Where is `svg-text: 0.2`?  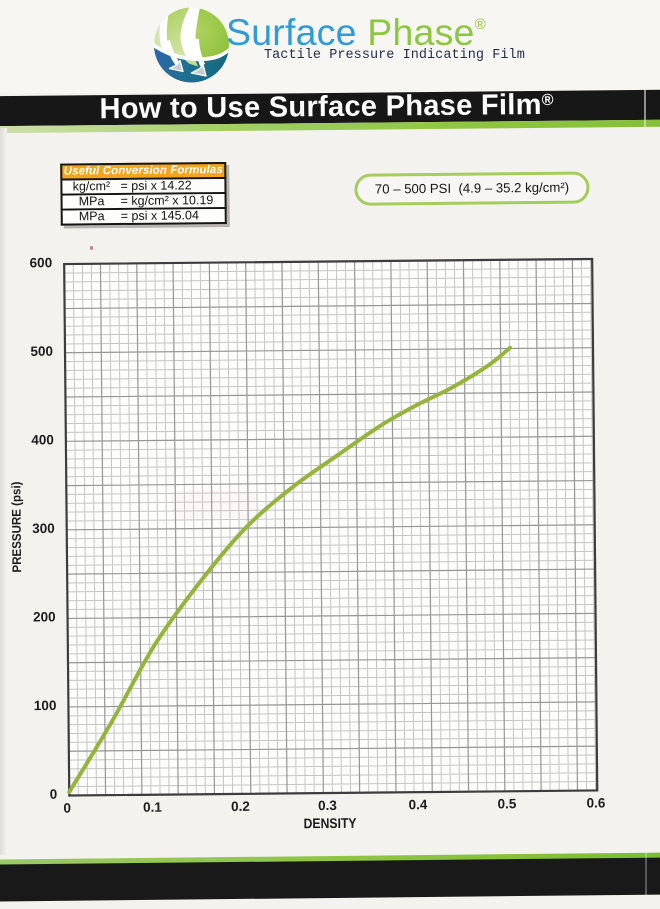
svg-text: 0.2 is located at coordinates (240, 806).